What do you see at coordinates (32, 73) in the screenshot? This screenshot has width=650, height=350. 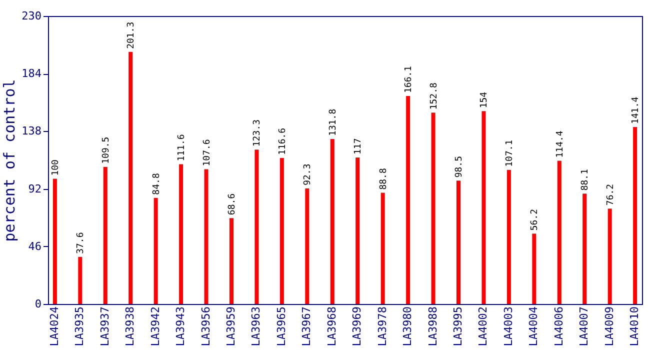 I see `y-tick-label: 184` at bounding box center [32, 73].